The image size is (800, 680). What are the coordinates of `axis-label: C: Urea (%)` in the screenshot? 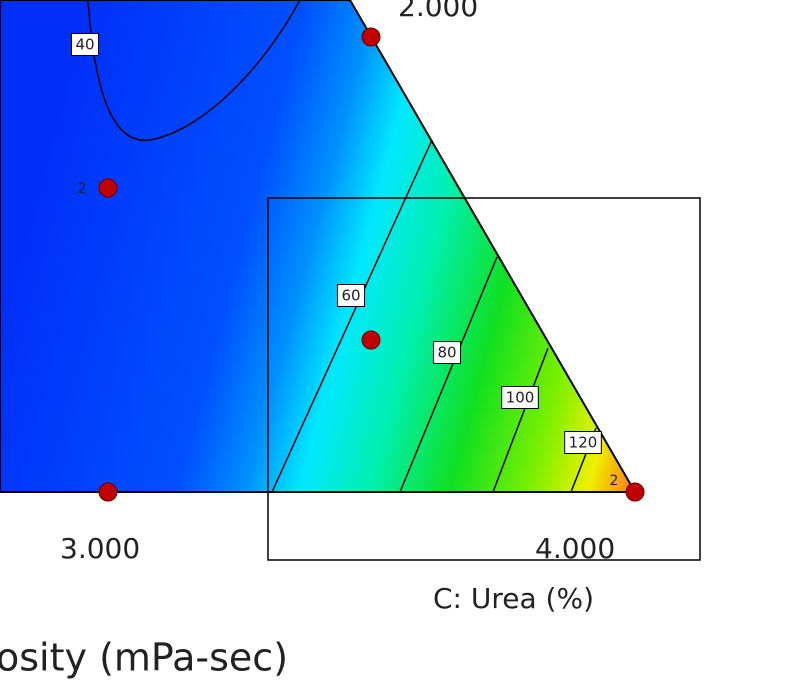 It's located at (513, 598).